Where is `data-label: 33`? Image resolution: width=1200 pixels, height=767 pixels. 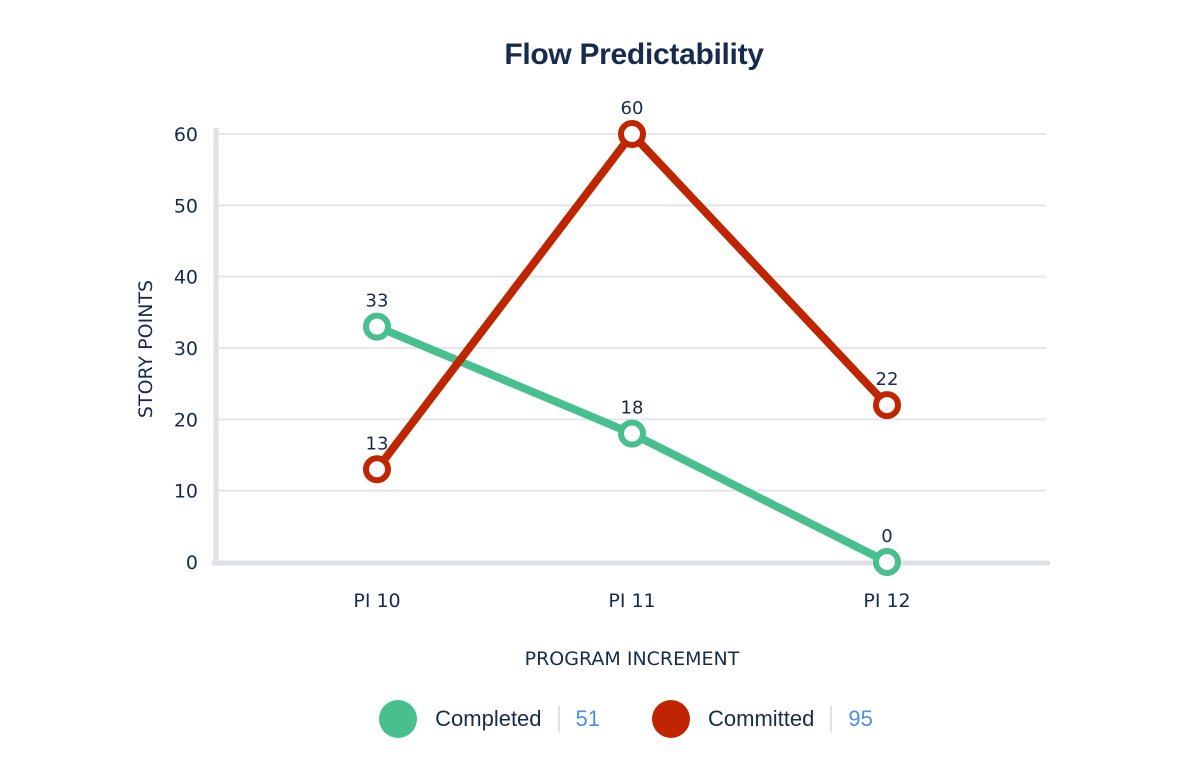
data-label: 33 is located at coordinates (377, 301).